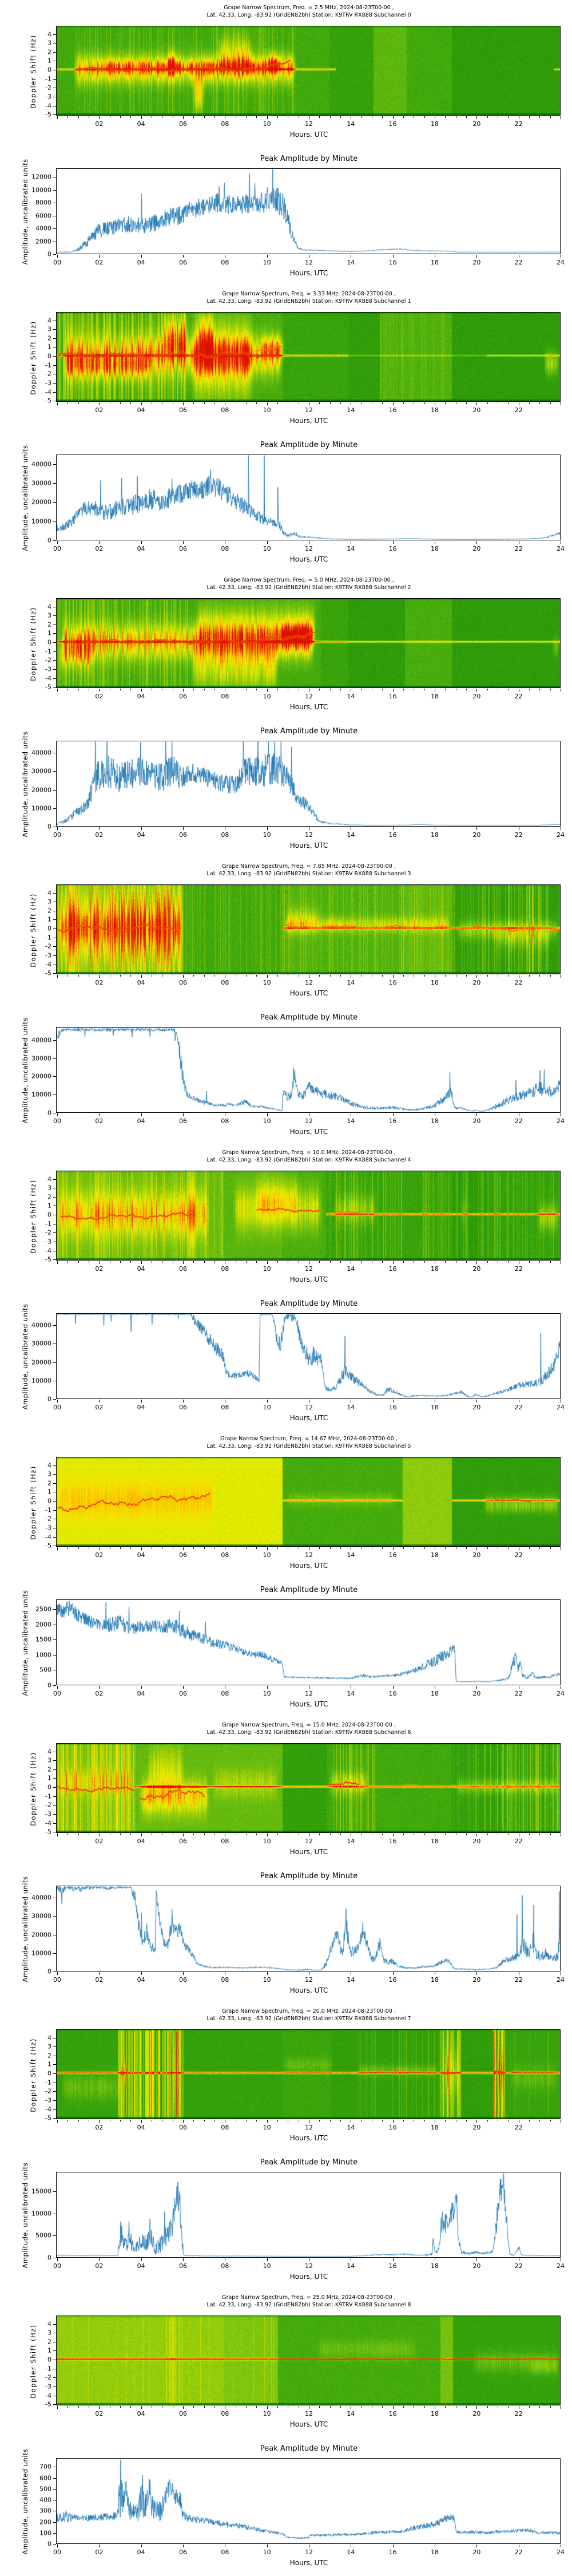 Image resolution: width=572 pixels, height=2576 pixels. I want to click on spectrogram-box, so click(308, 2074).